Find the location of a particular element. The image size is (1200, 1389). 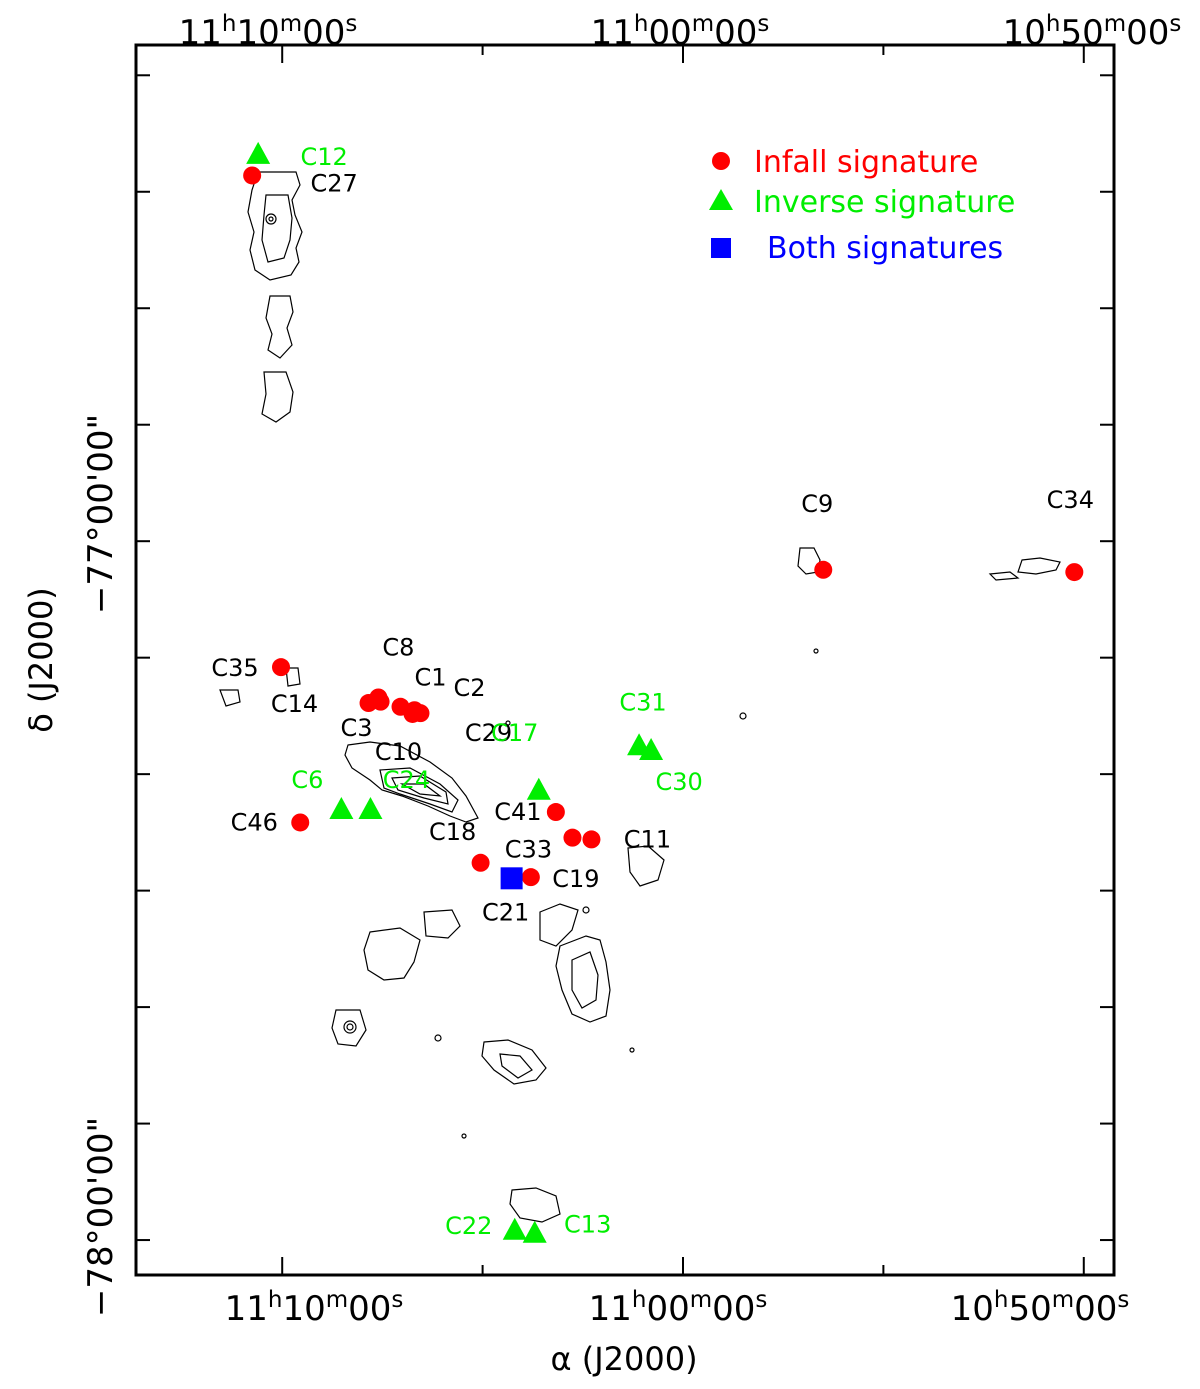

contour-c34 is located at coordinates (1039, 566).